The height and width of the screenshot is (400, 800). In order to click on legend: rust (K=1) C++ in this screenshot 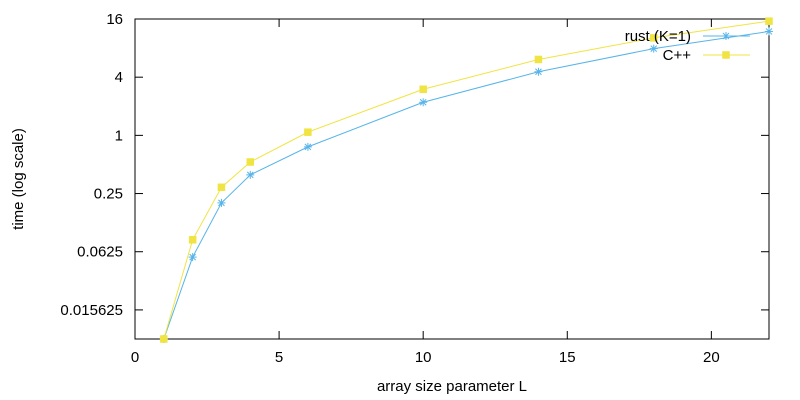, I will do `click(687, 46)`.